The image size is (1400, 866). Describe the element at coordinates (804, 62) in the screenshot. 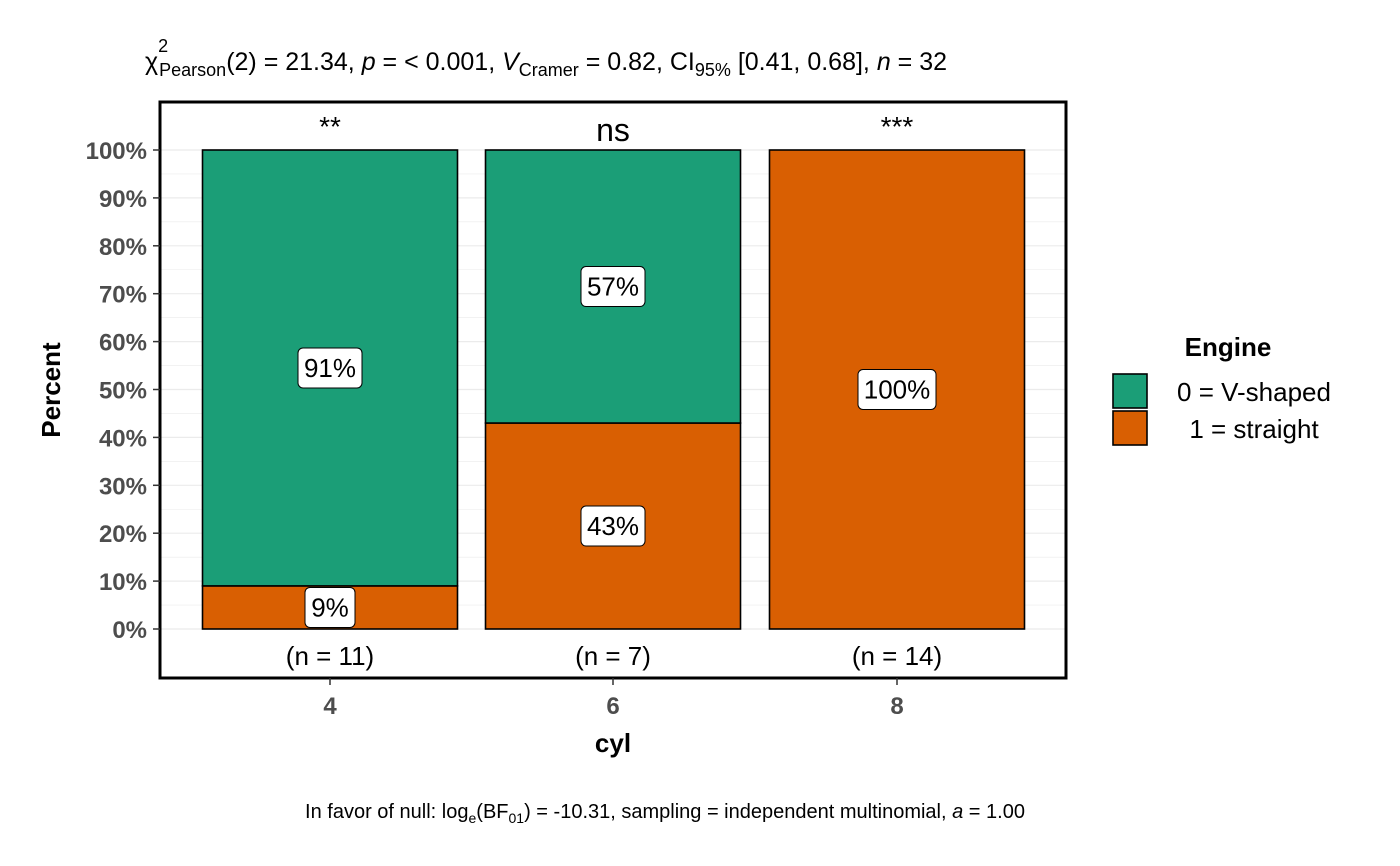

I see `title-part4: [0.41, 0.68],` at that location.